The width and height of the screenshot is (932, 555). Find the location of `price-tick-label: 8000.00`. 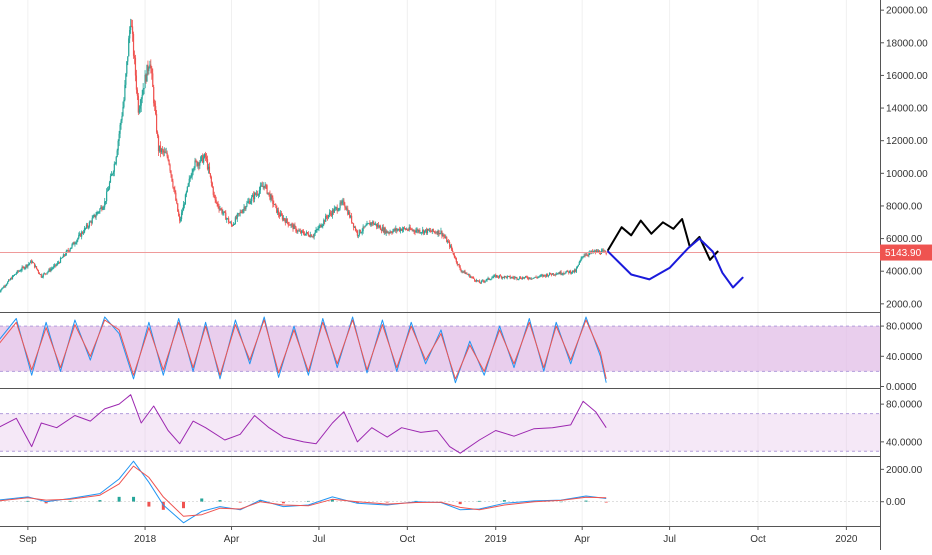

price-tick-label: 8000.00 is located at coordinates (904, 206).